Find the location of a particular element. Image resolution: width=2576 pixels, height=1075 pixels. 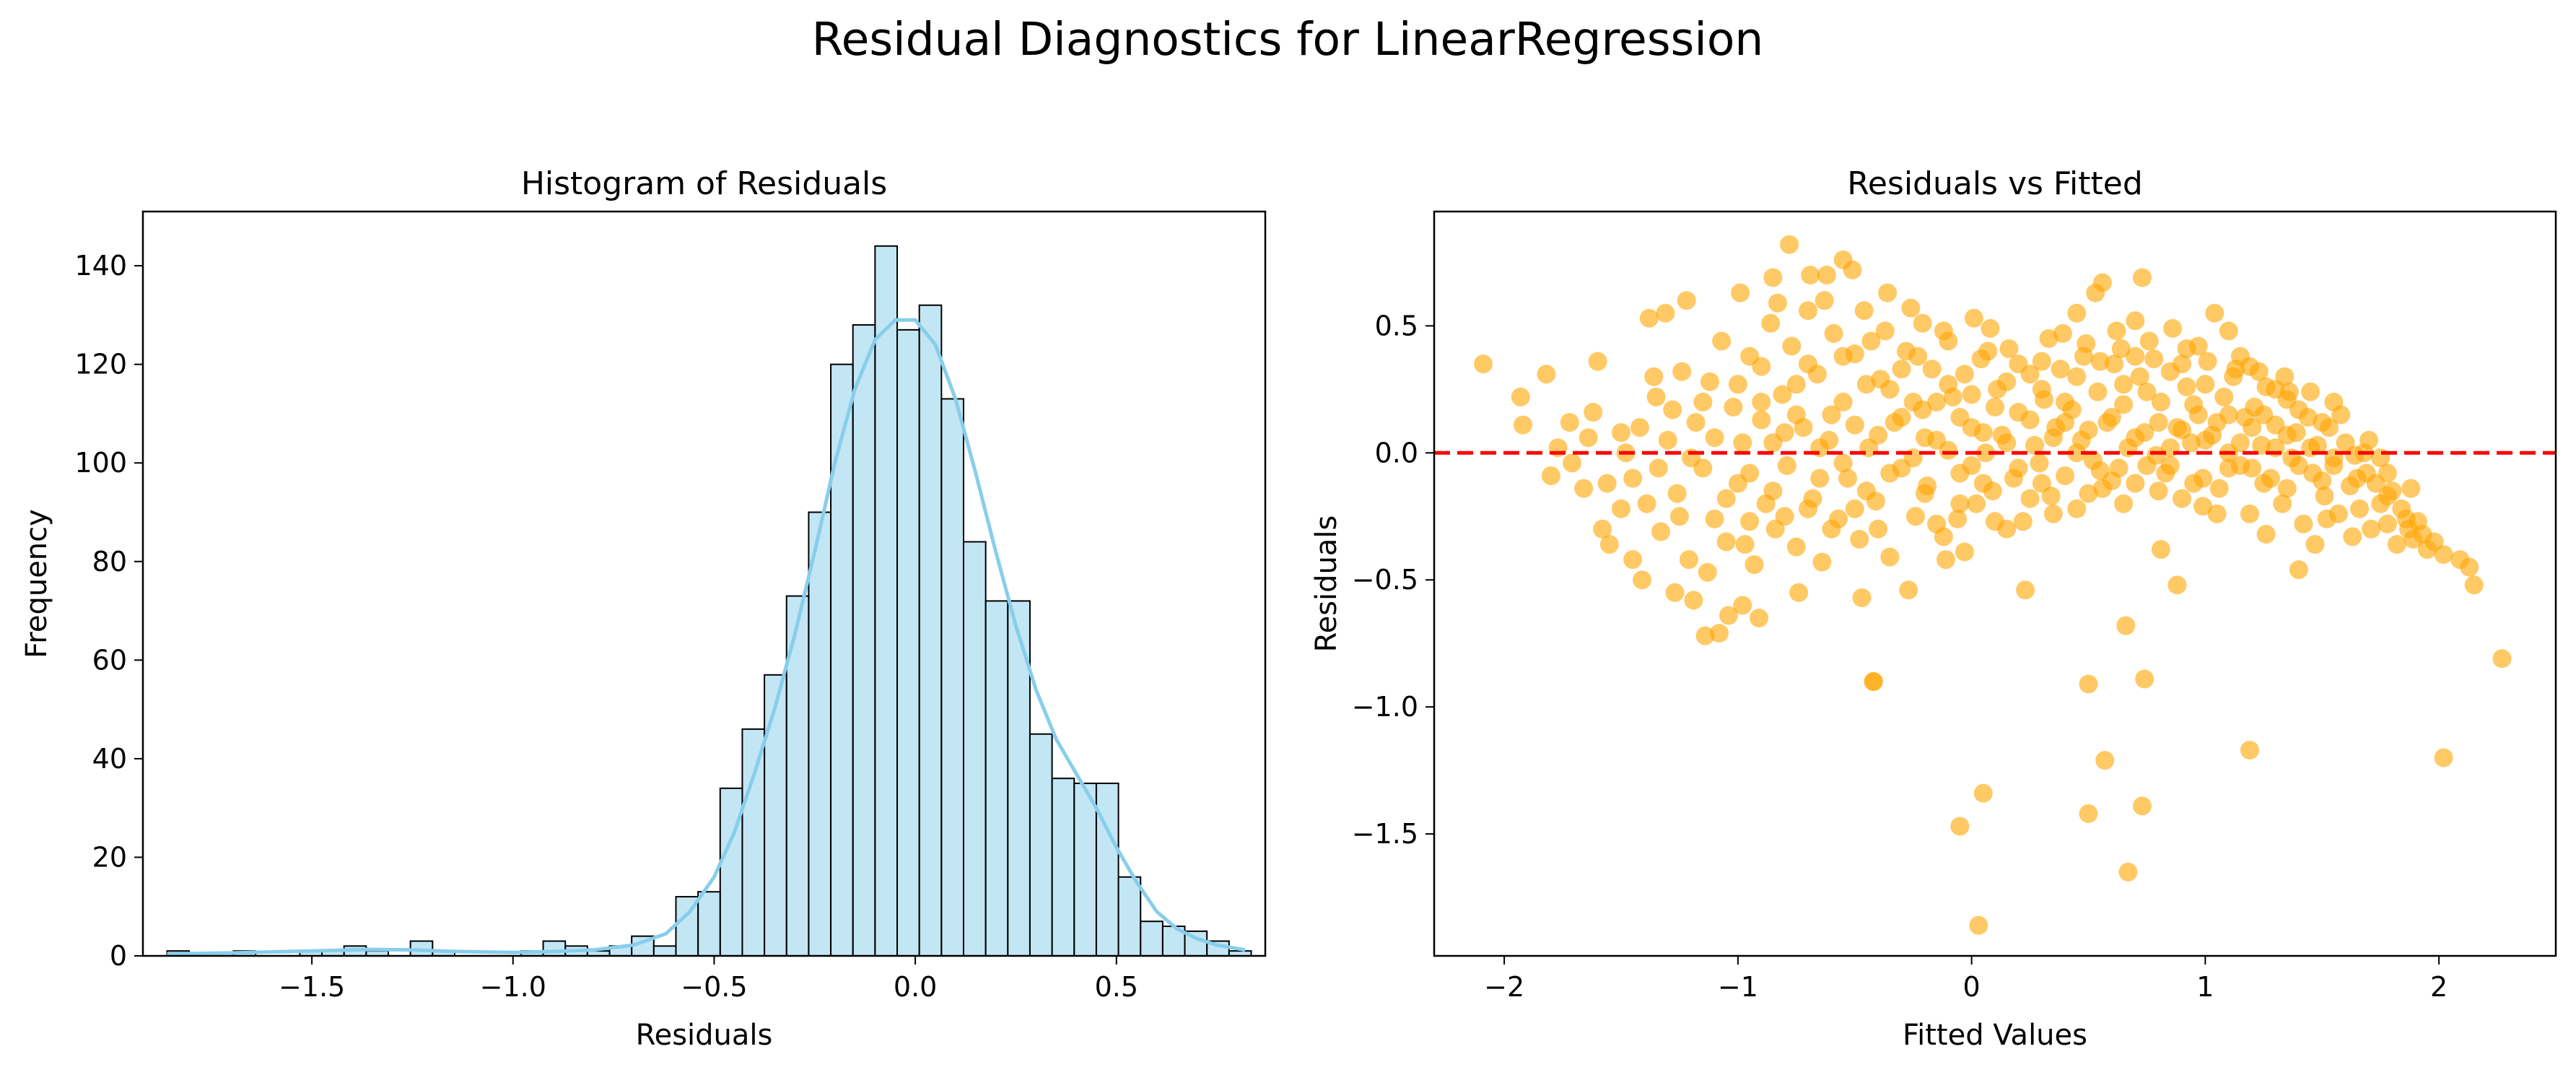

y-tick-label: 80 is located at coordinates (109, 562).